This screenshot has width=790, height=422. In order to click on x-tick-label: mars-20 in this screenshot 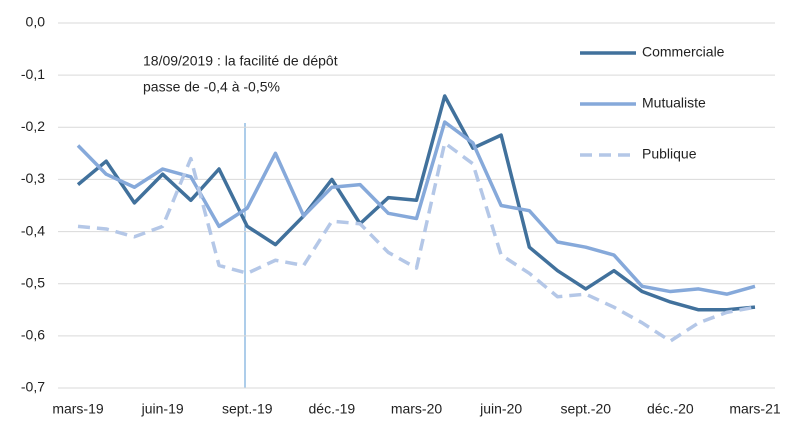, I will do `click(417, 409)`.